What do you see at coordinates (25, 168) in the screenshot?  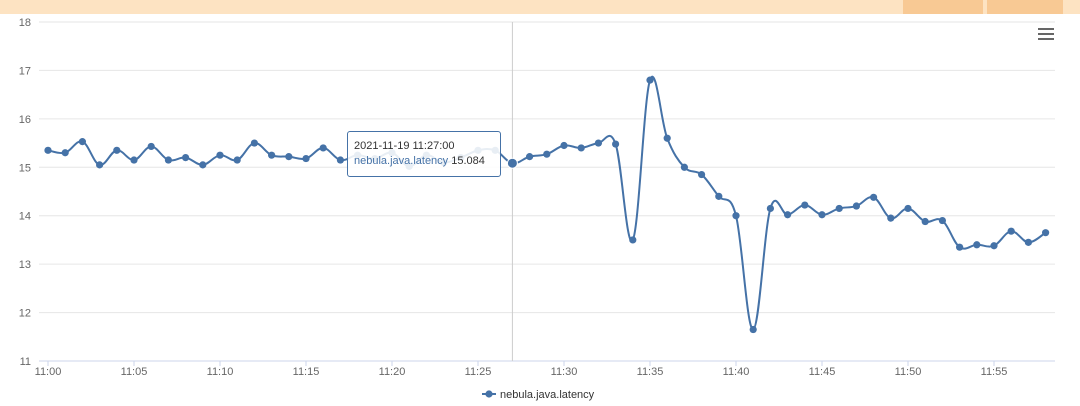 I see `y-tick-label: 15` at bounding box center [25, 168].